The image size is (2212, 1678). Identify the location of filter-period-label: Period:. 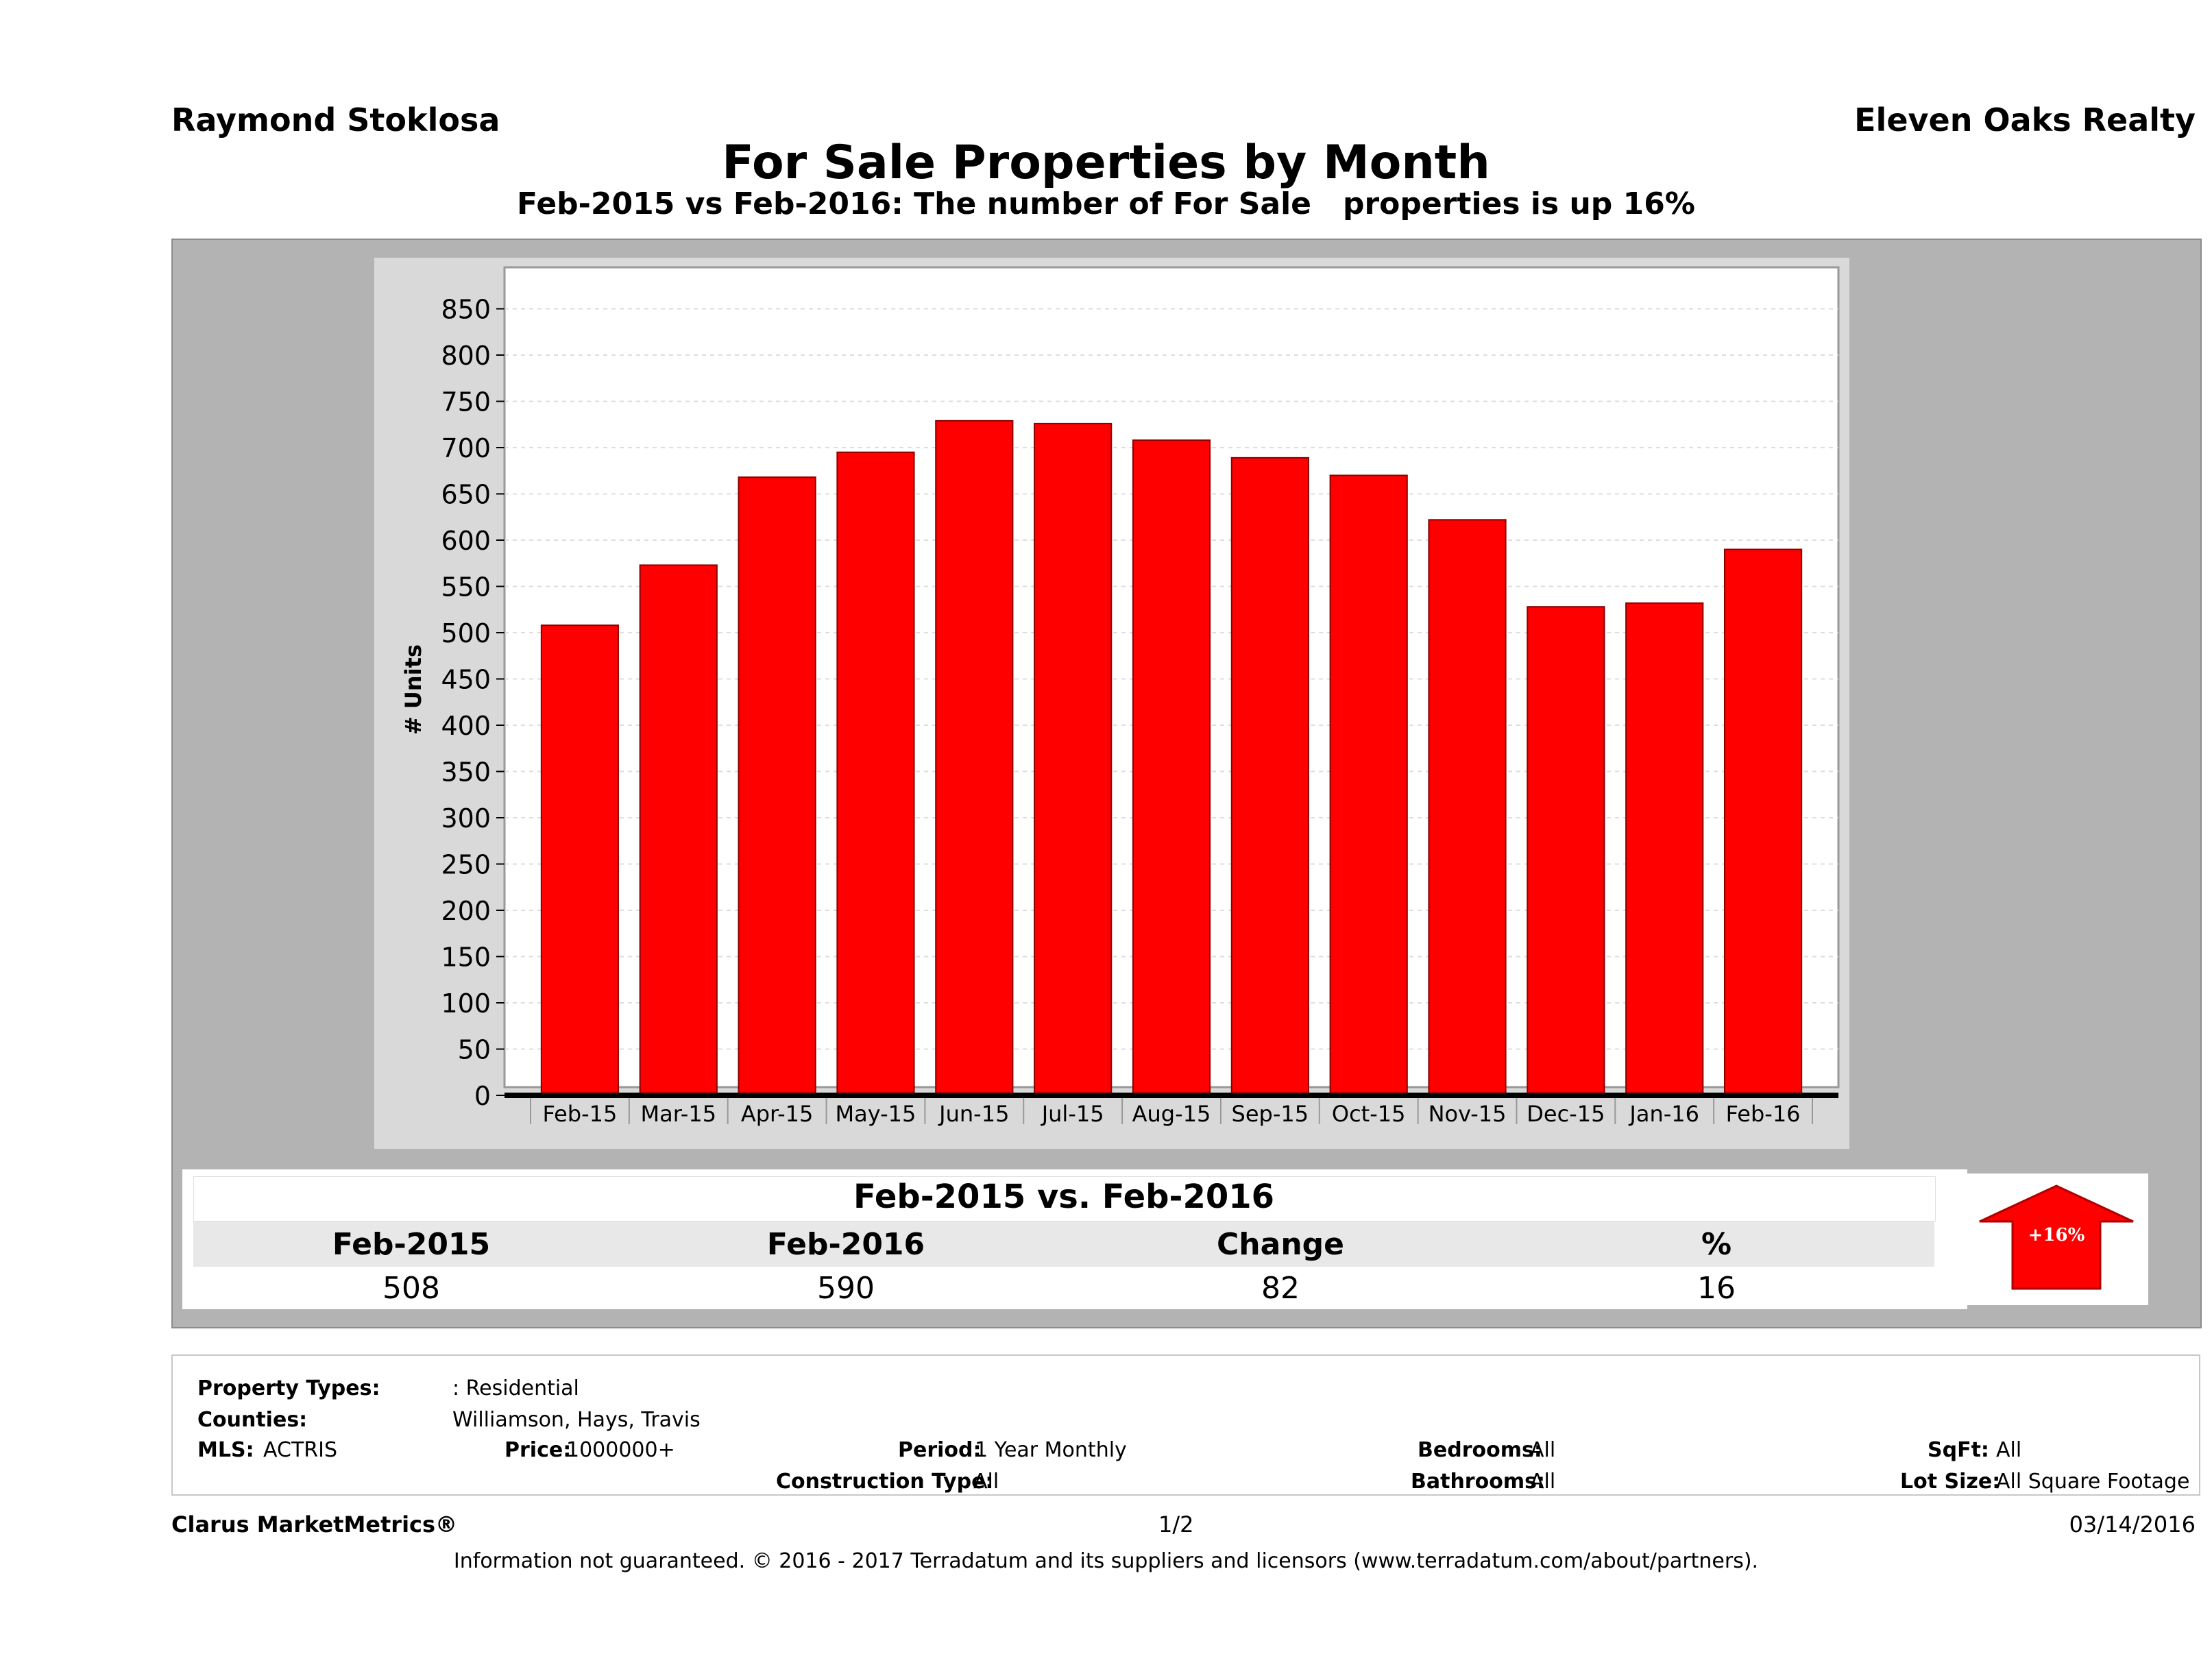
(940, 1450).